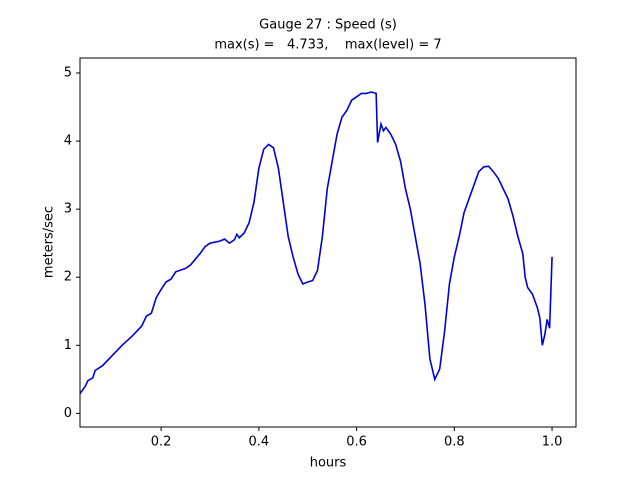 This screenshot has width=640, height=480. What do you see at coordinates (328, 25) in the screenshot?
I see `chart-title: Gauge 27 : Speed (s)` at bounding box center [328, 25].